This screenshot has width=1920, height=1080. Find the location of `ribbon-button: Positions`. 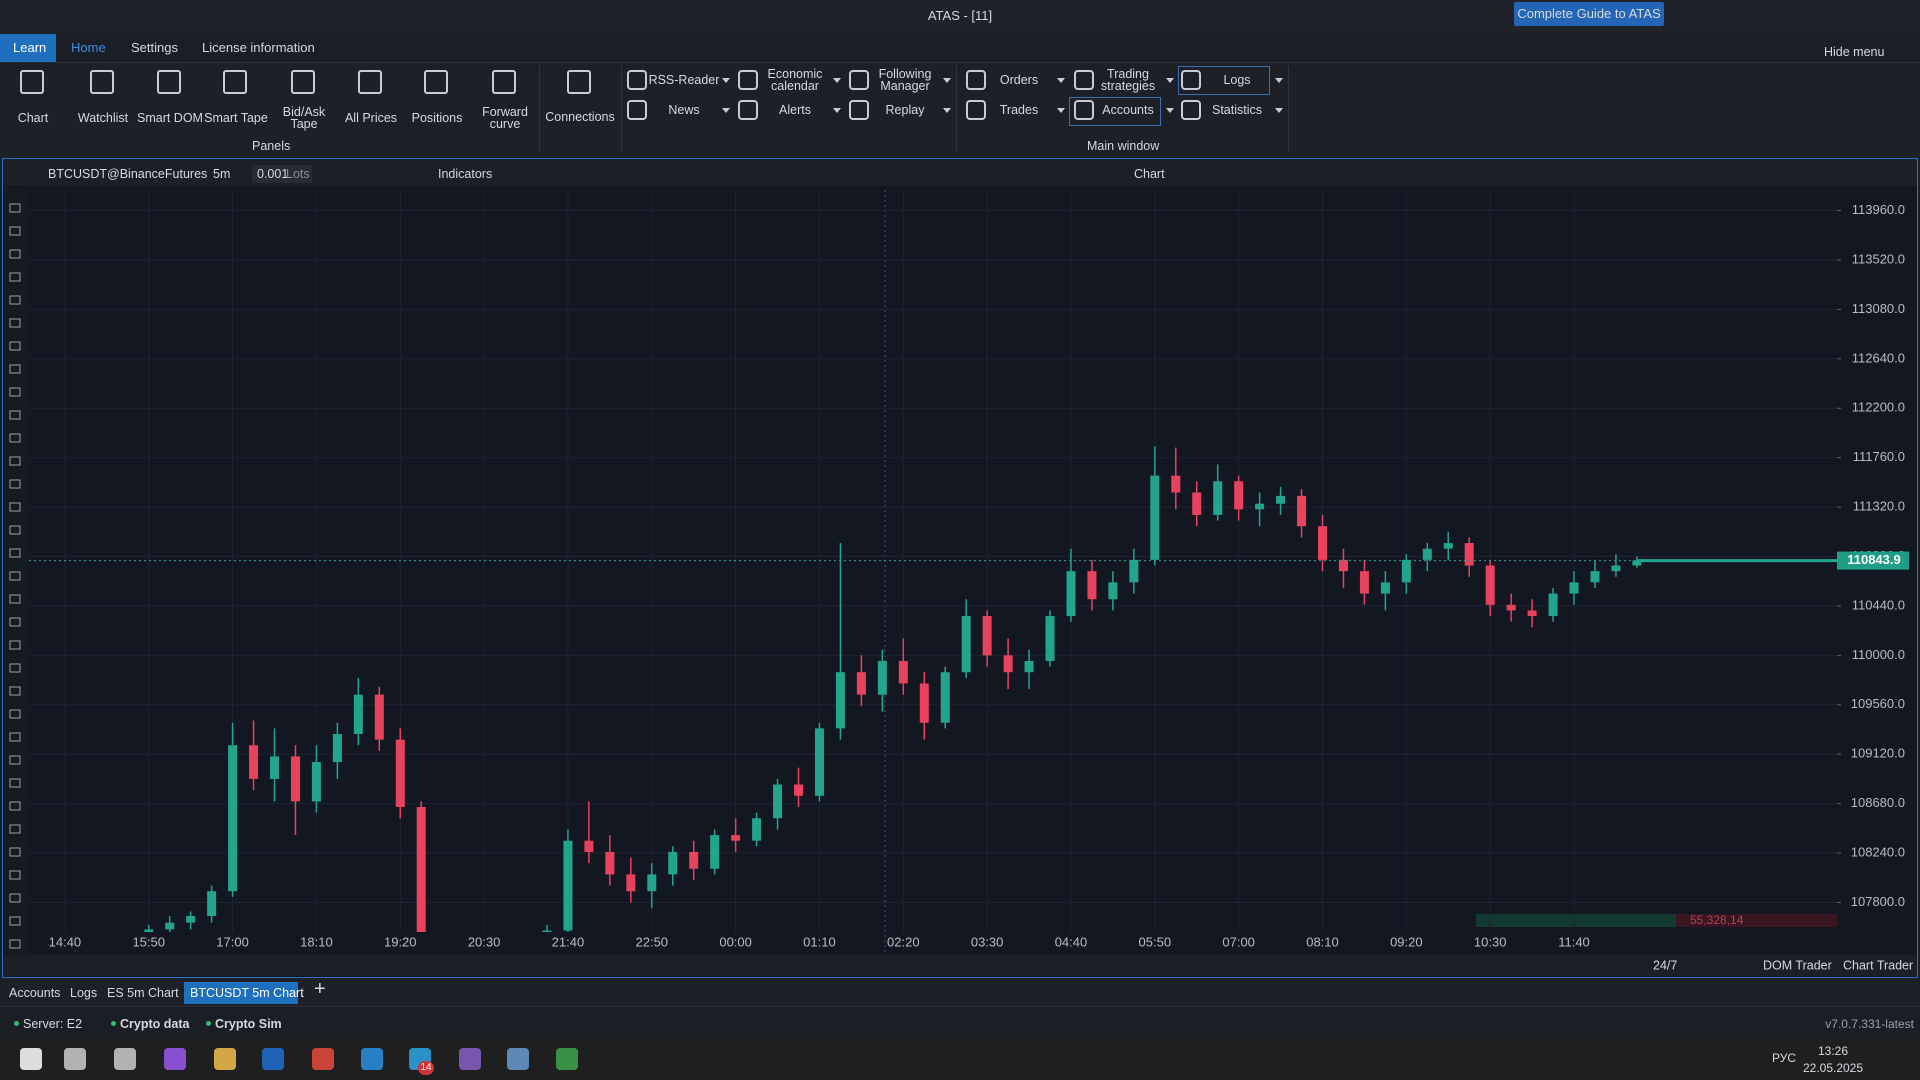

ribbon-button: Positions is located at coordinates (437, 118).